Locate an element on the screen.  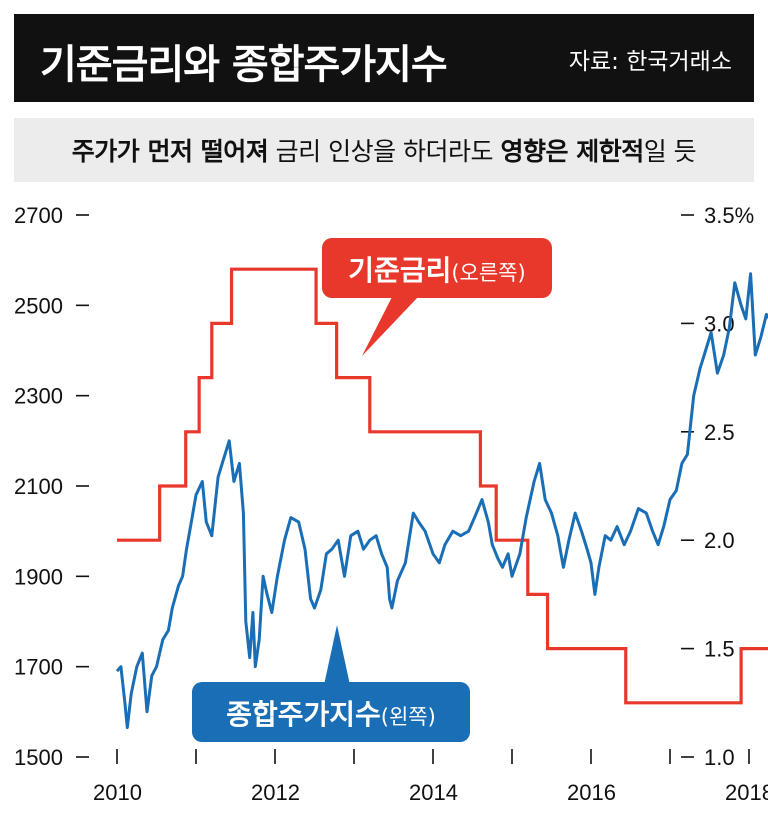
x-tick-label: 2010 is located at coordinates (117, 792).